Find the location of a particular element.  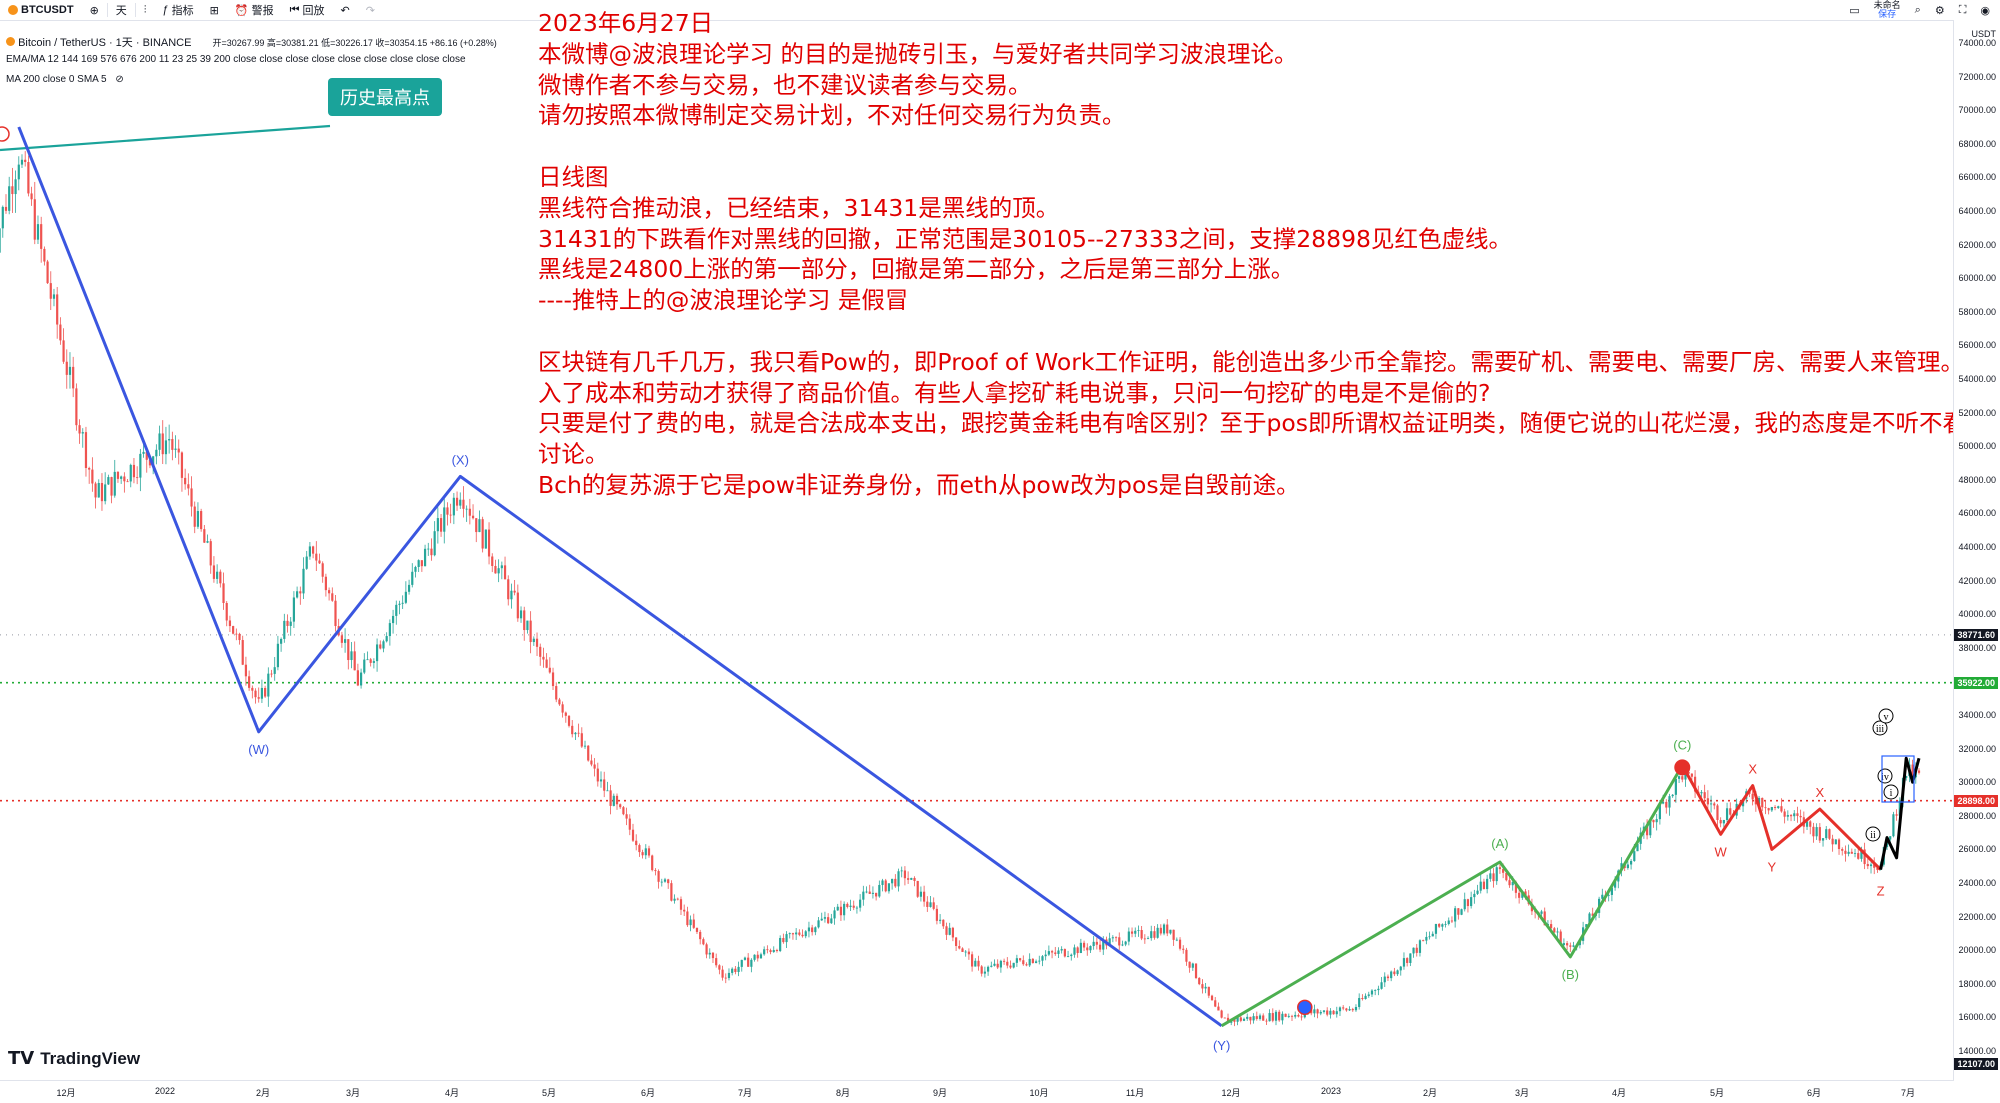

currency-label: USDT is located at coordinates (1984, 34).